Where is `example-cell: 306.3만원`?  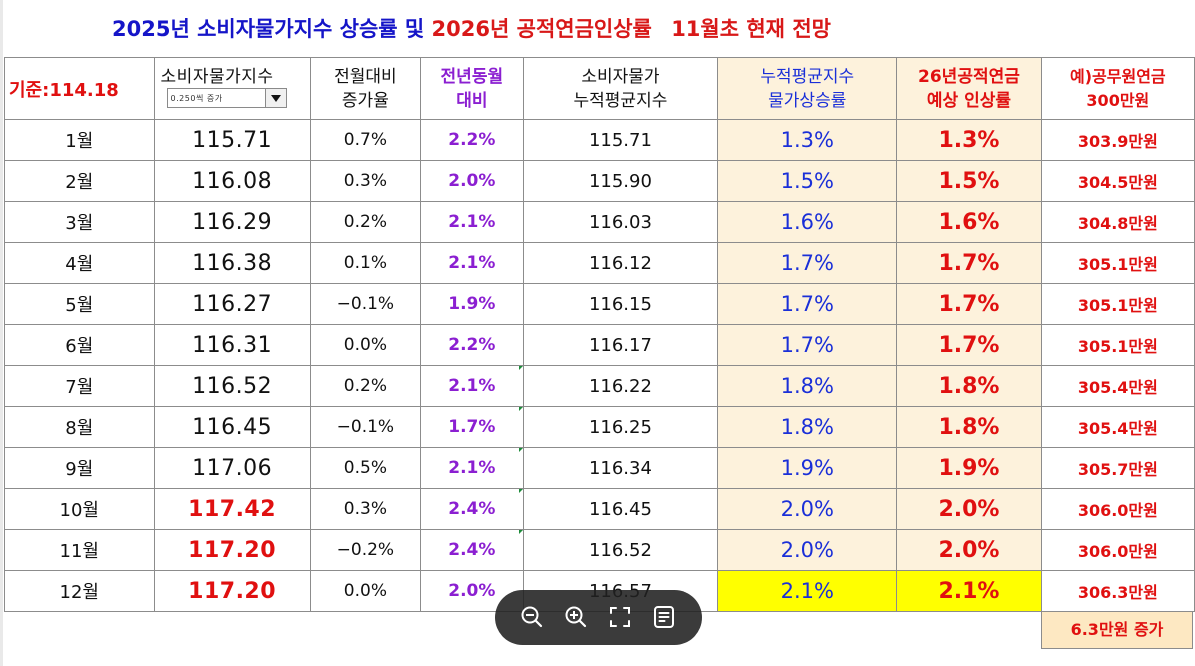 example-cell: 306.3만원 is located at coordinates (1117, 591).